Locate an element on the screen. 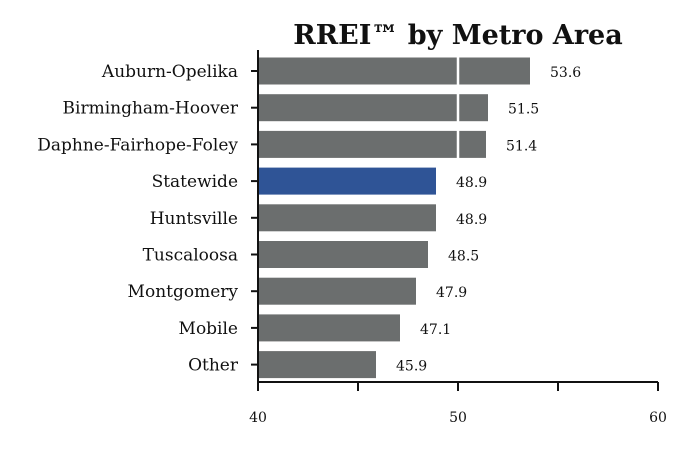  value-label: 47.9 is located at coordinates (451, 293).